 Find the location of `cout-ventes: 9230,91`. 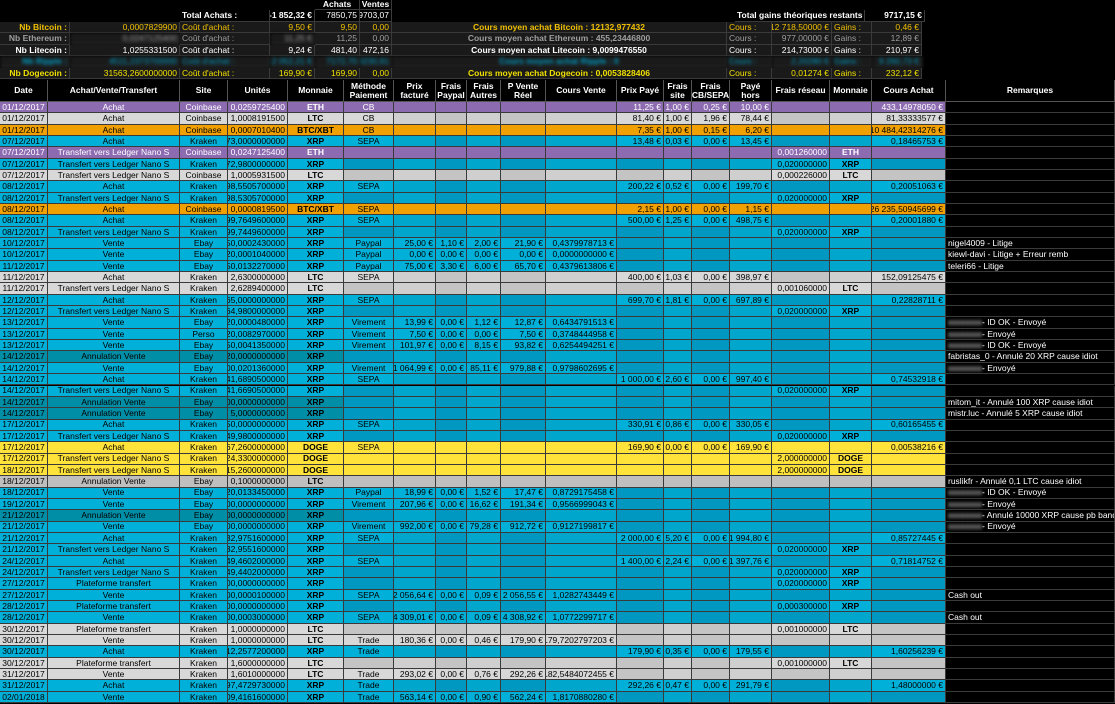

cout-ventes: 9230,91 is located at coordinates (376, 62).